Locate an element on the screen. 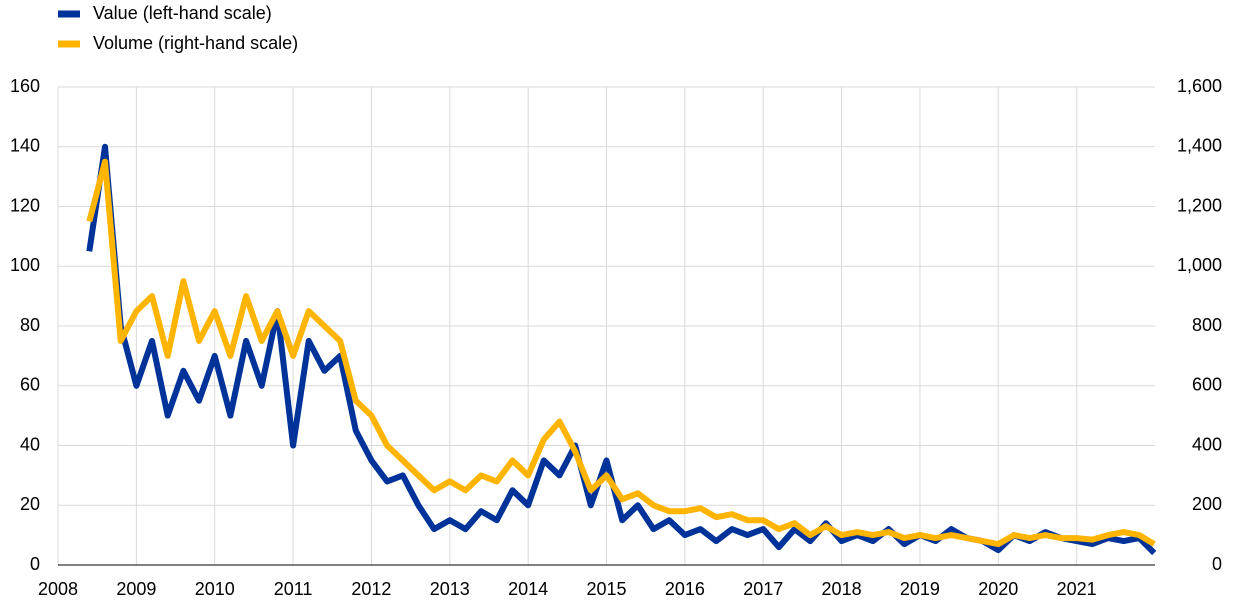 The height and width of the screenshot is (615, 1240). x-tick-label: 2021 is located at coordinates (1077, 589).